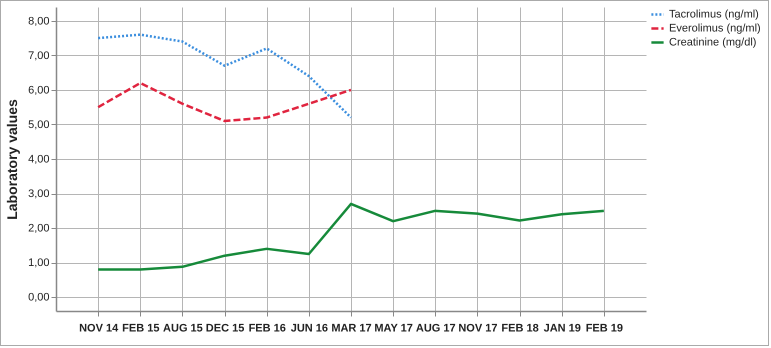  I want to click on x-tick-label: MAR 17, so click(351, 328).